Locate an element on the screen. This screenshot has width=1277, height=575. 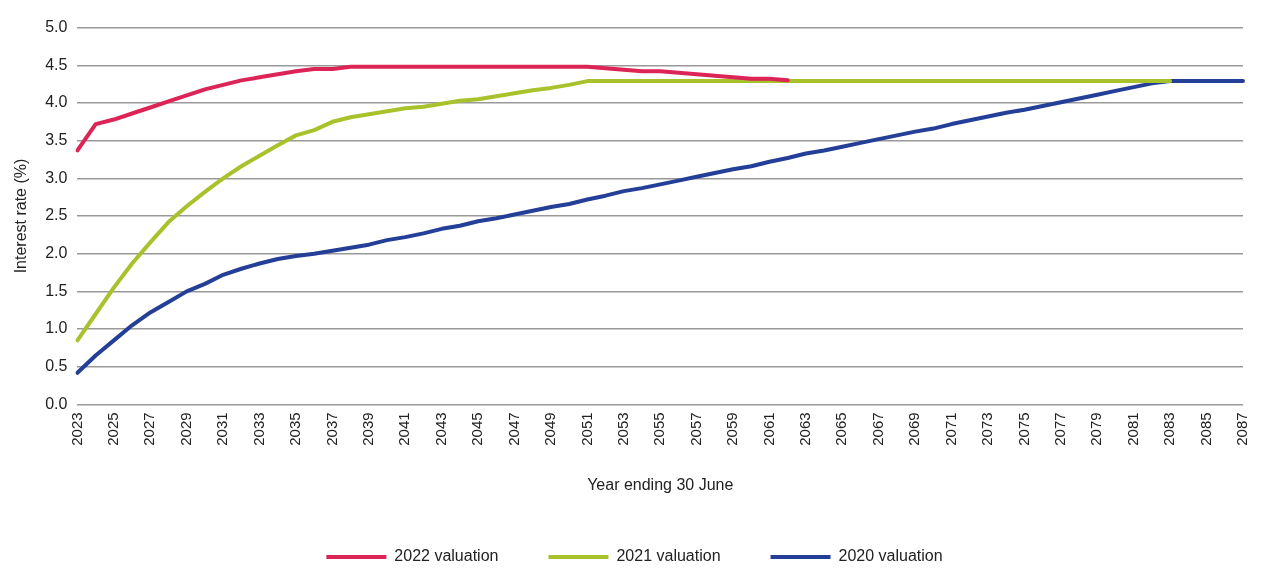
x-axis-title: Year ending 30 June is located at coordinates (660, 484).